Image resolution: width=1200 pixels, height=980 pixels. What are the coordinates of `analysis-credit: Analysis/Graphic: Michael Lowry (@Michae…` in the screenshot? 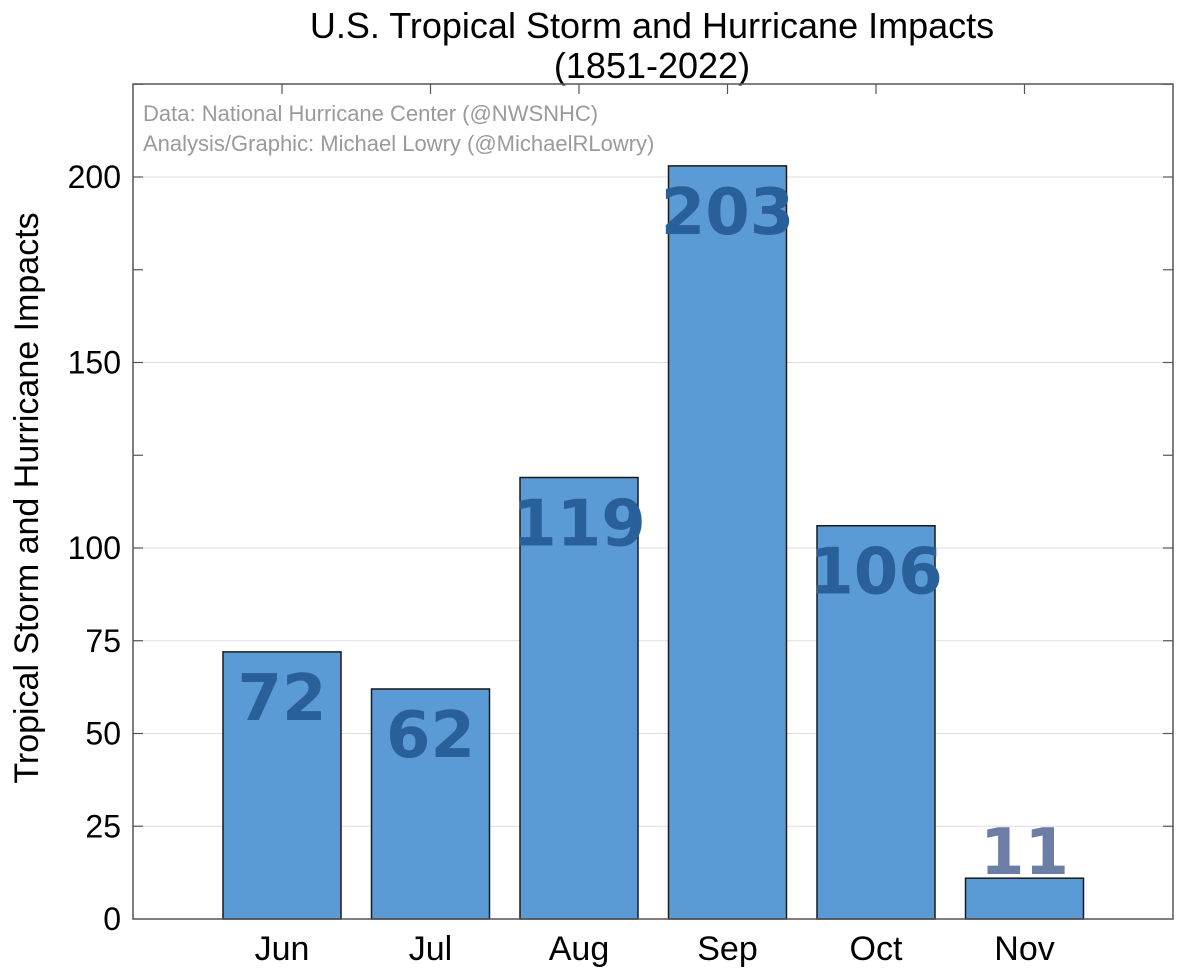 It's located at (398, 143).